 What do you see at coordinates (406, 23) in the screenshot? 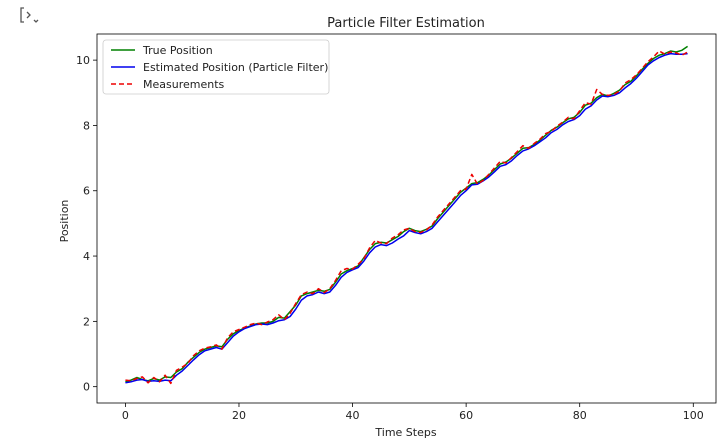
I see `chart-title: Particle Filter Estimation` at bounding box center [406, 23].